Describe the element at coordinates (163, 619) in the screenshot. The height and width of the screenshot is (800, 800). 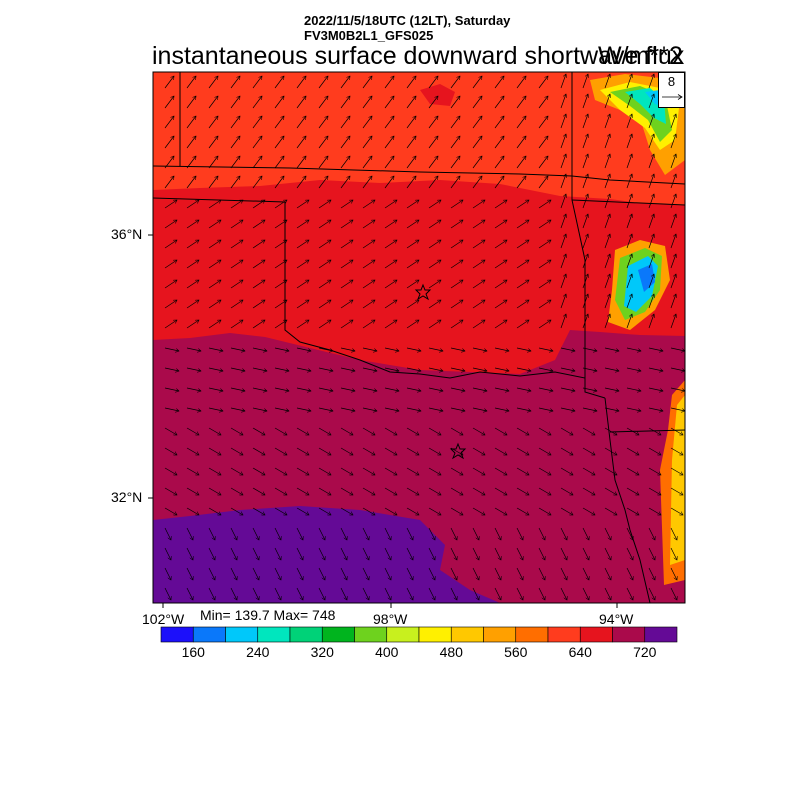
I see `lon-label-102w: 102°W` at that location.